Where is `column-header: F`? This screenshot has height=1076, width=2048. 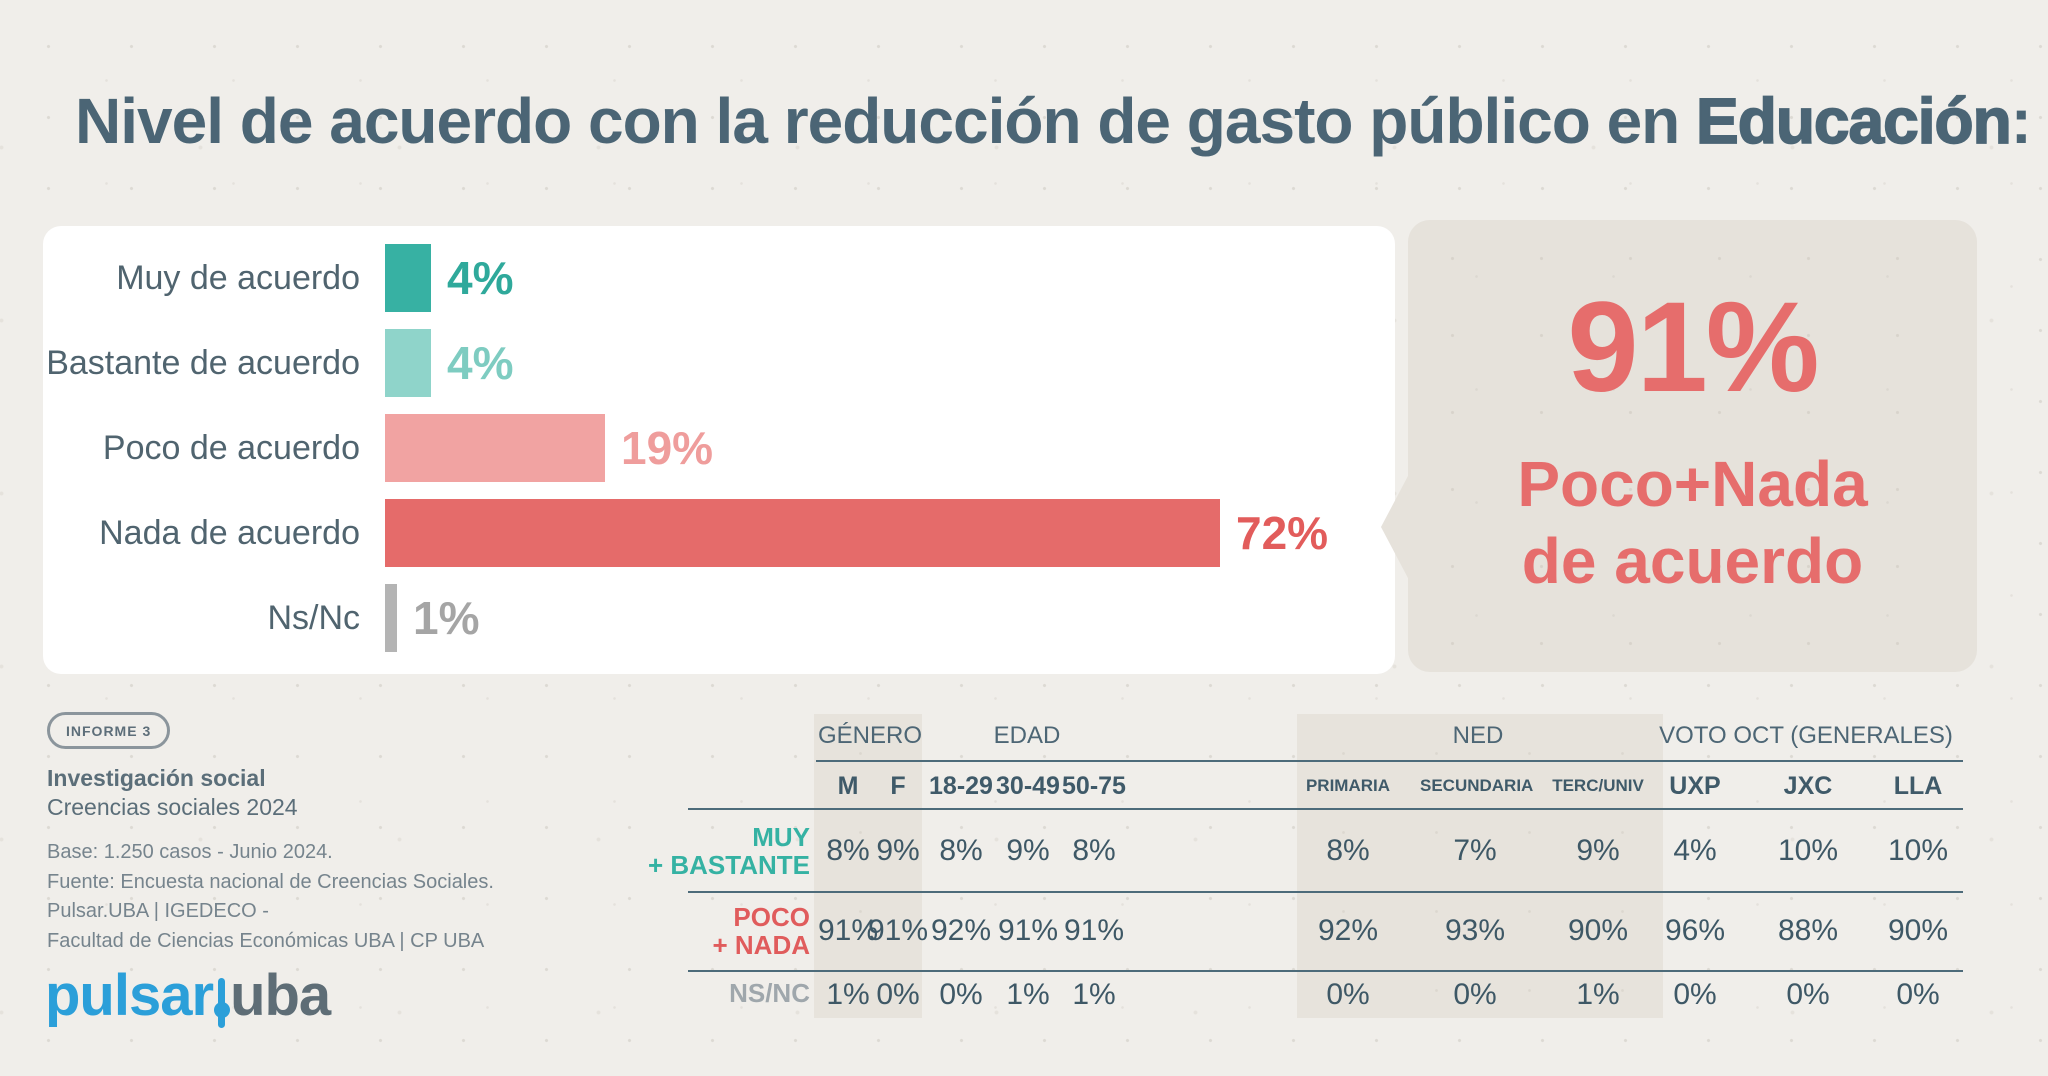 column-header: F is located at coordinates (898, 786).